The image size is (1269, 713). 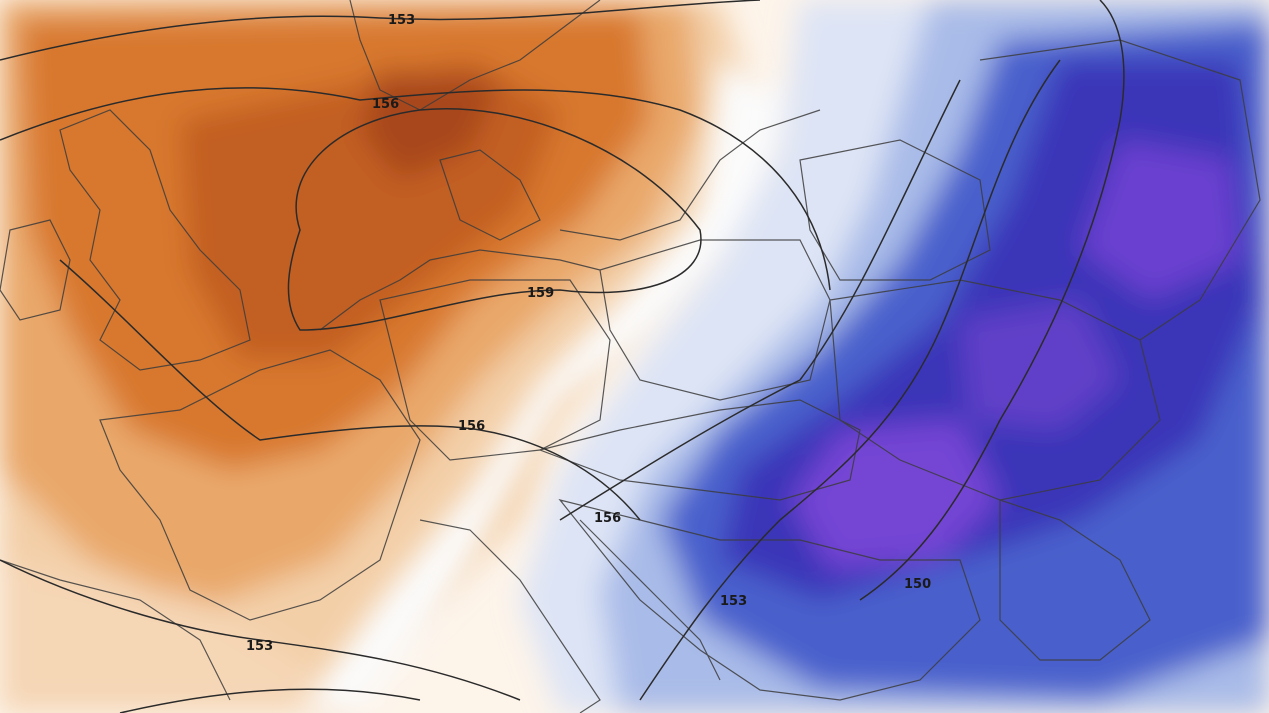 I want to click on border-russia, so click(x=1120, y=190).